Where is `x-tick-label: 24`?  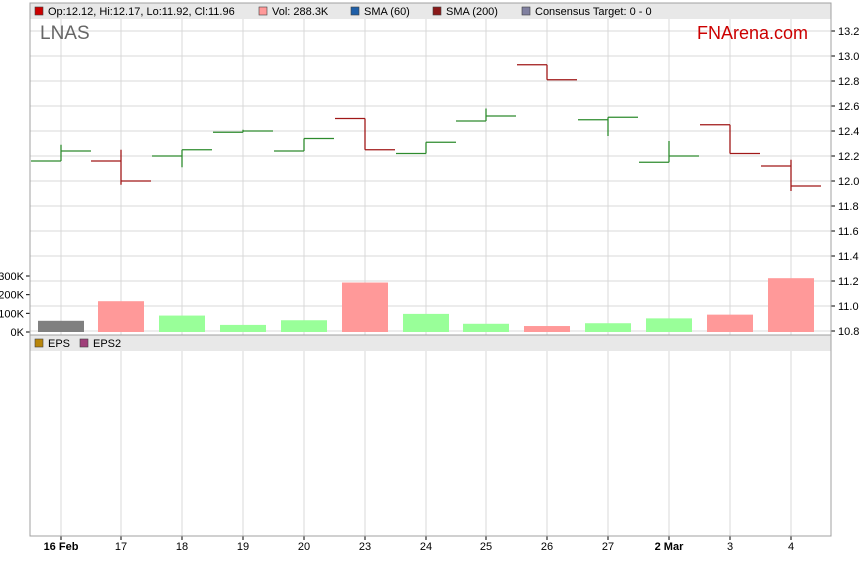 x-tick-label: 24 is located at coordinates (426, 547).